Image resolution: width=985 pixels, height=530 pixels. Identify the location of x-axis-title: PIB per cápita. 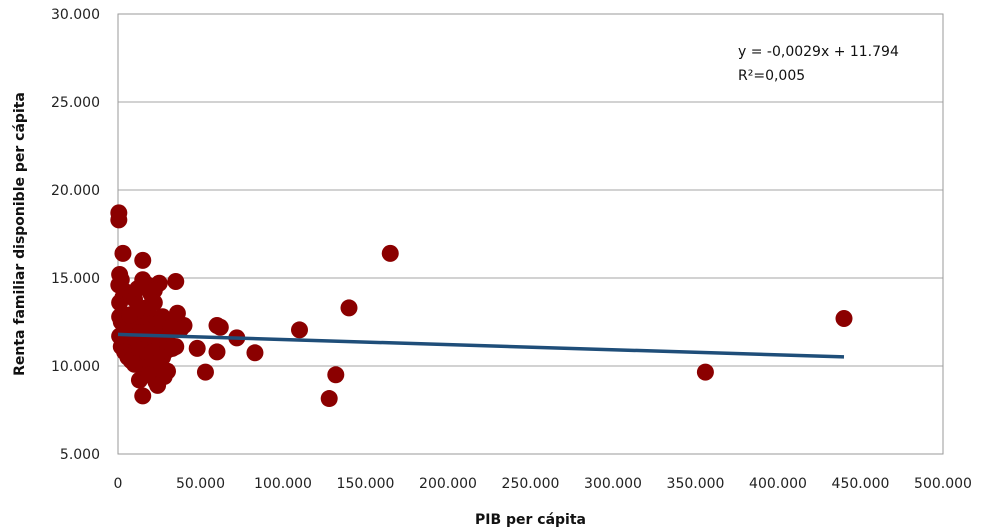
(530, 520).